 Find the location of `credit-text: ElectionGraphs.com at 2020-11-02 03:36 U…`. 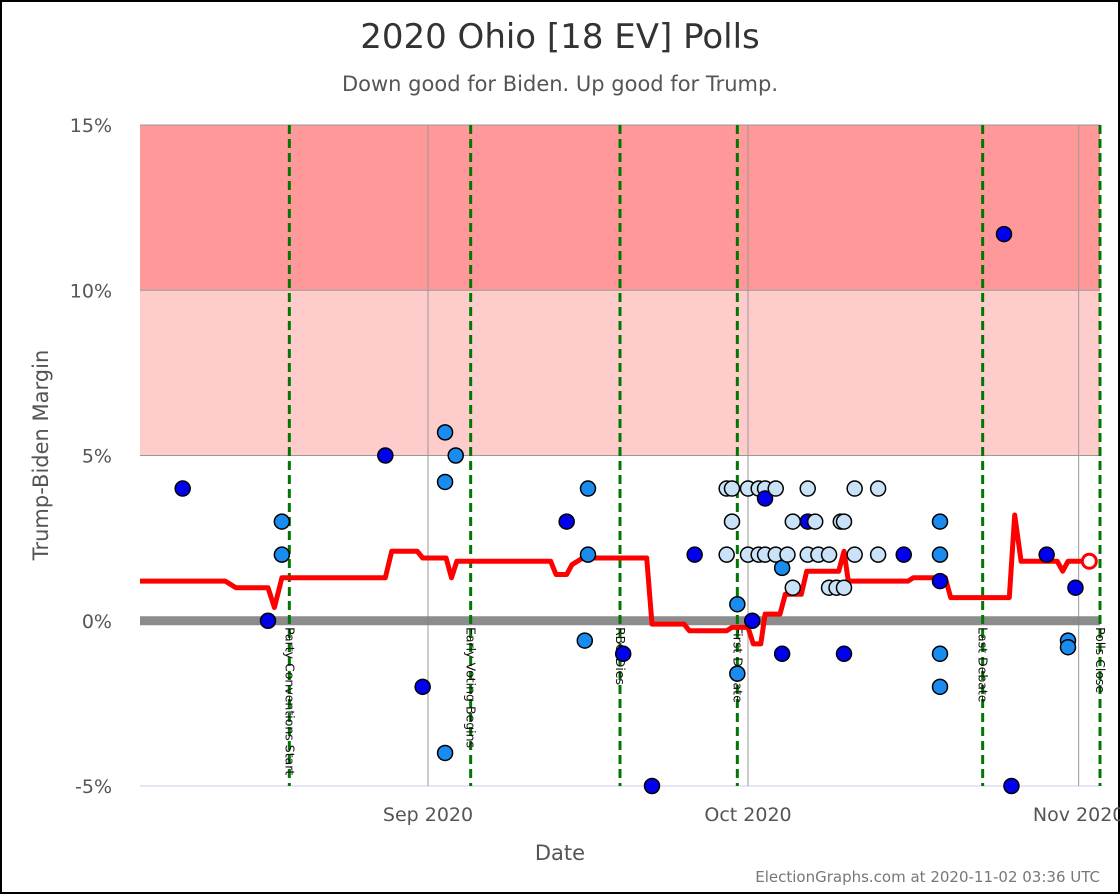

credit-text: ElectionGraphs.com at 2020-11-02 03:36 U… is located at coordinates (927, 877).